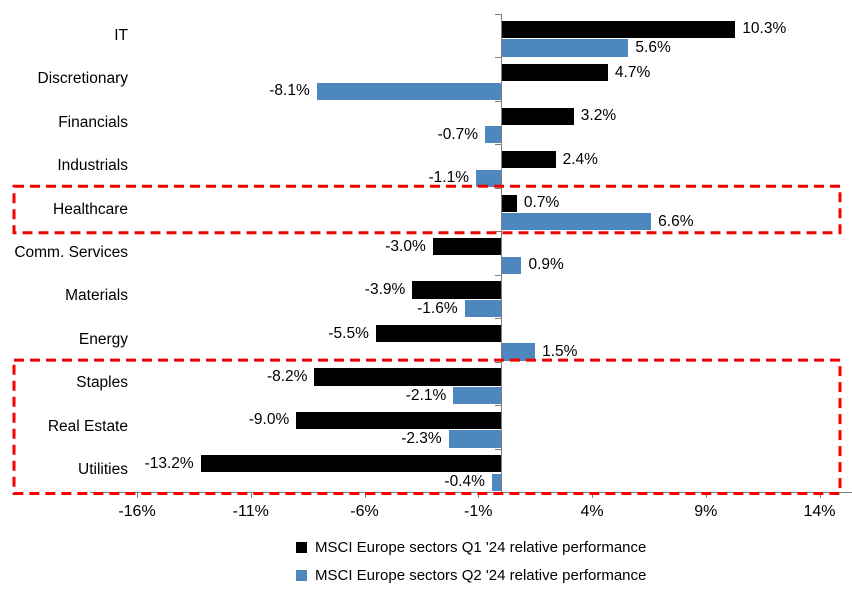  Describe the element at coordinates (398, 420) in the screenshot. I see `bar-q1-real-estate` at that location.